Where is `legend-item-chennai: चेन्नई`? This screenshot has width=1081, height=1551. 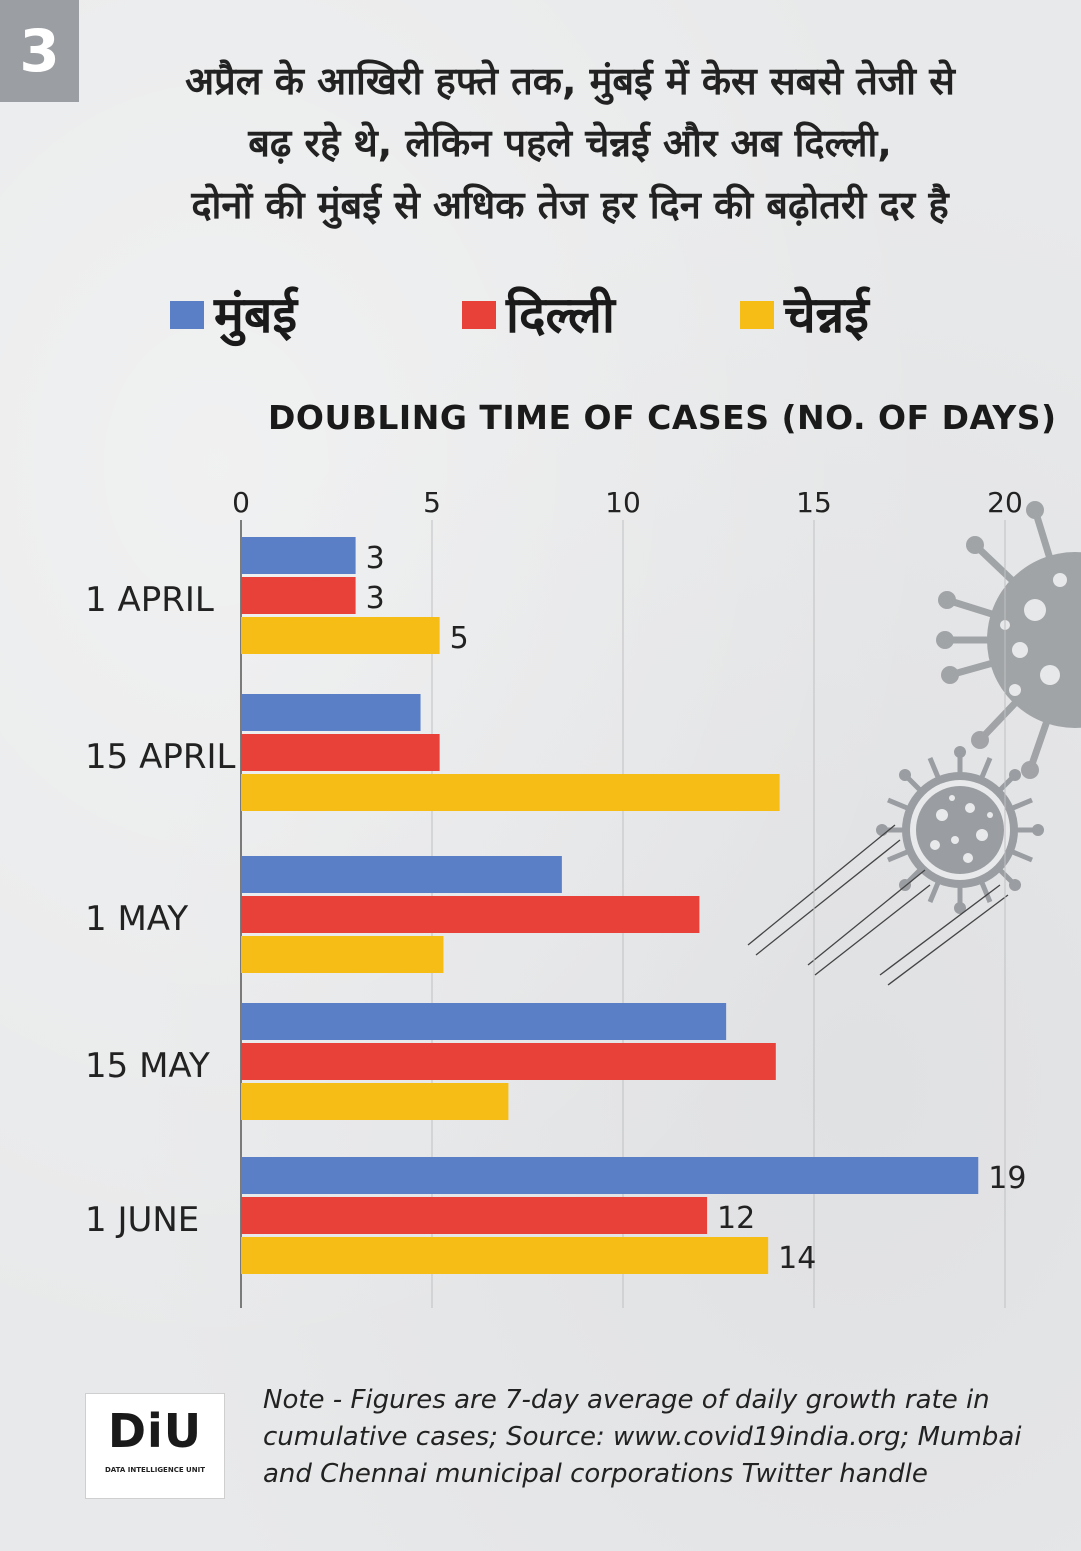 legend-item-chennai: चेन्नई is located at coordinates (804, 315).